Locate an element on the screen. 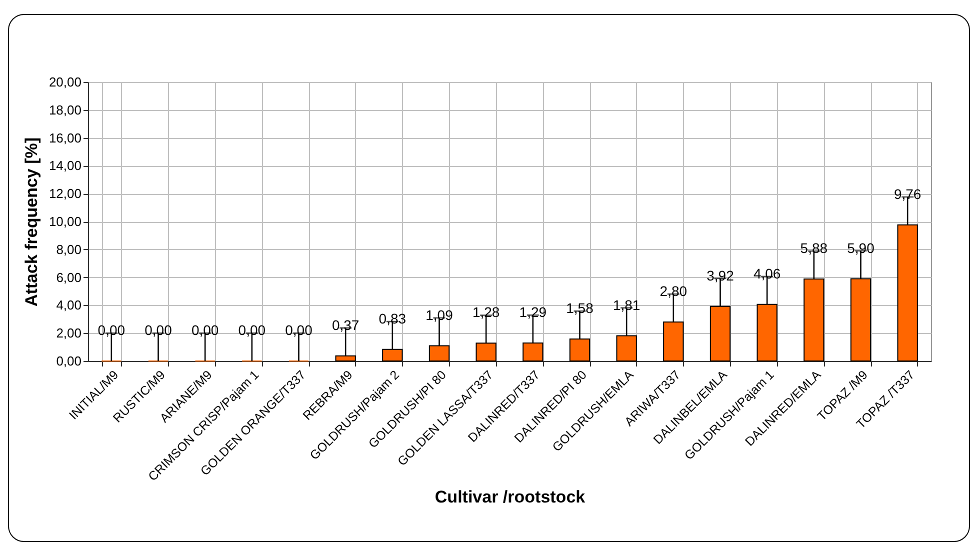  y-tick-label: 0,00 is located at coordinates (69, 361).